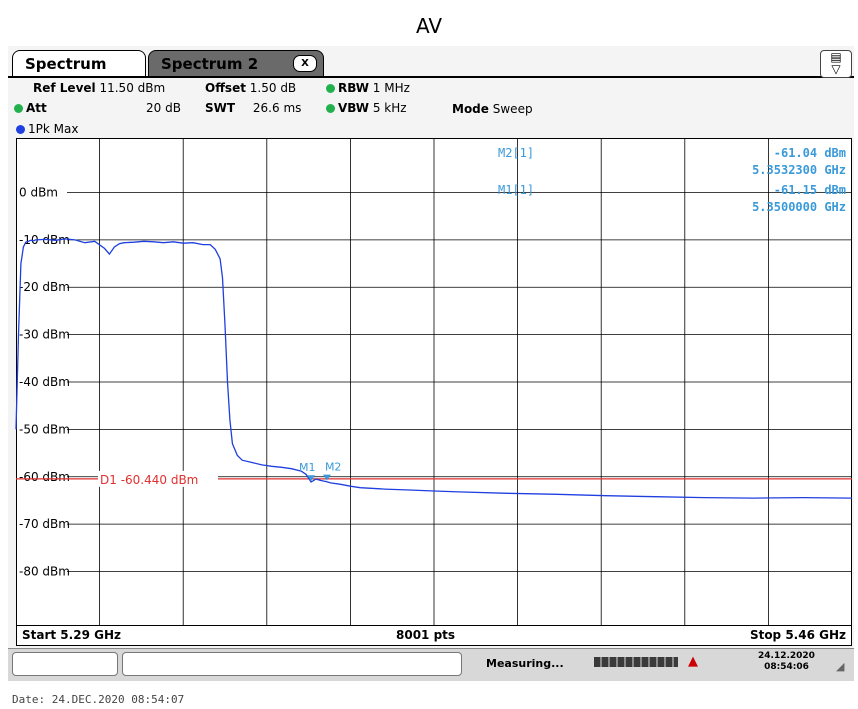  I want to click on marker-readout-m1-freq: 5.3500000 GHz, so click(799, 207).